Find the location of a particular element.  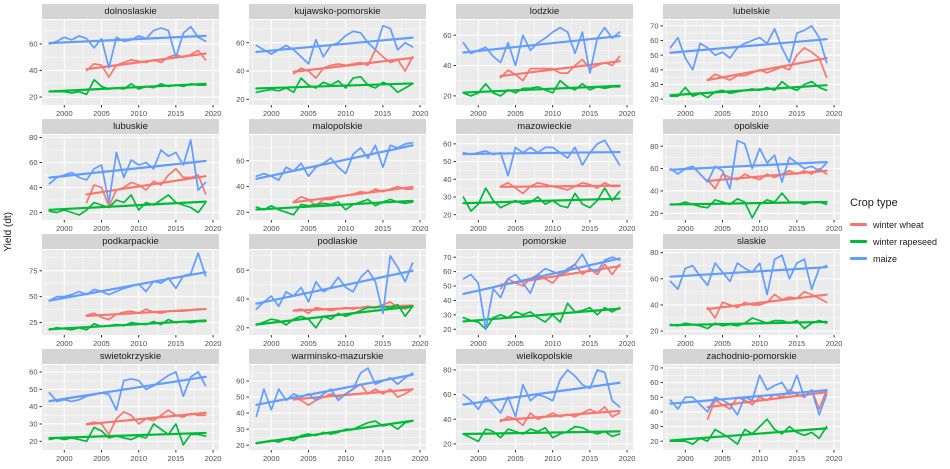

winter-wheat-line-swatch-icon is located at coordinates (858, 224).